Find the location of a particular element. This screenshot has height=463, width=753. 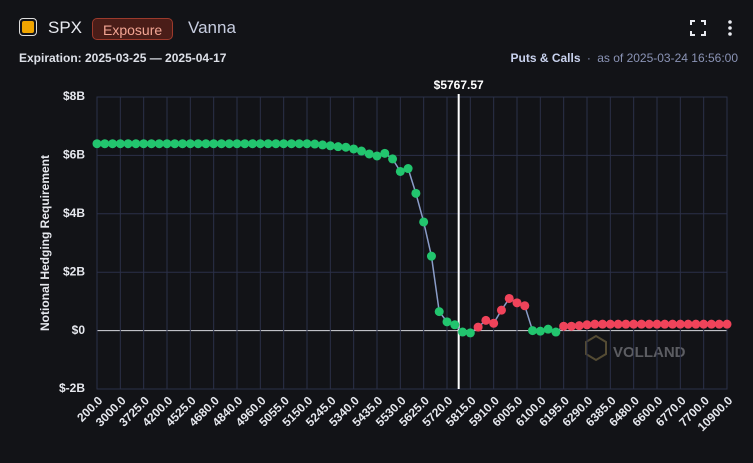

as-of: as of 2025-03-24 16:56:00 is located at coordinates (667, 58).